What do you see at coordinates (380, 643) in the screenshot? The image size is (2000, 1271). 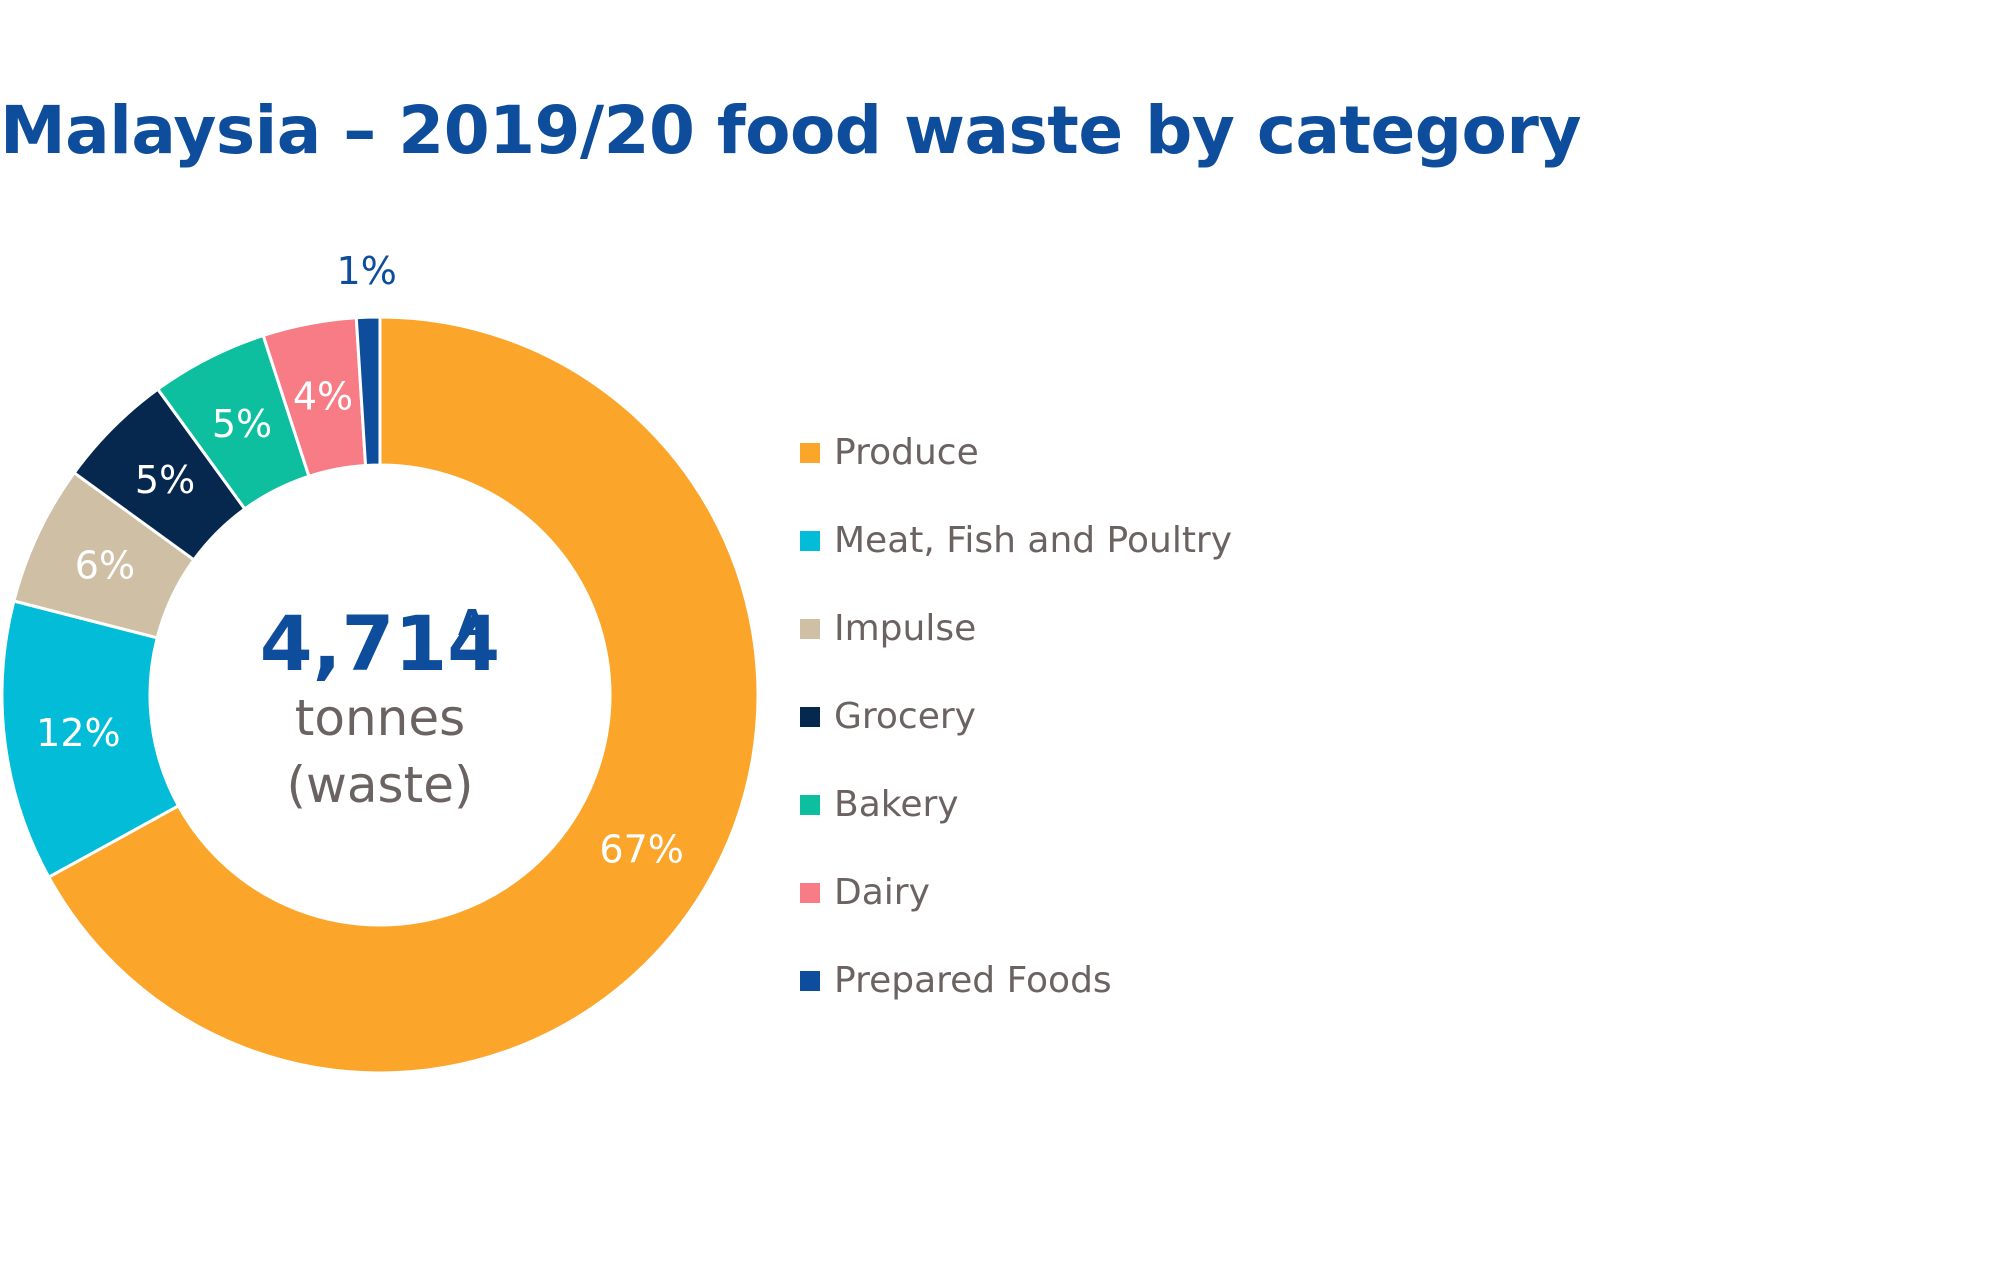 I see `center-total-value: 4,714` at bounding box center [380, 643].